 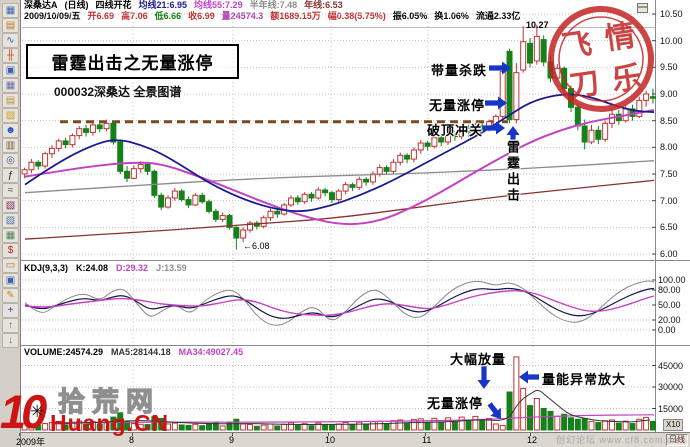 I want to click on svg-text: 情, so click(x=620, y=37).